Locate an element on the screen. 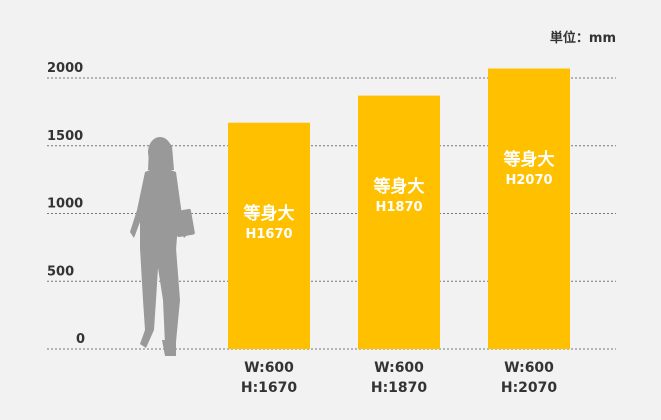 This screenshot has width=661, height=420. y-tick-label: 500 is located at coordinates (60, 271).